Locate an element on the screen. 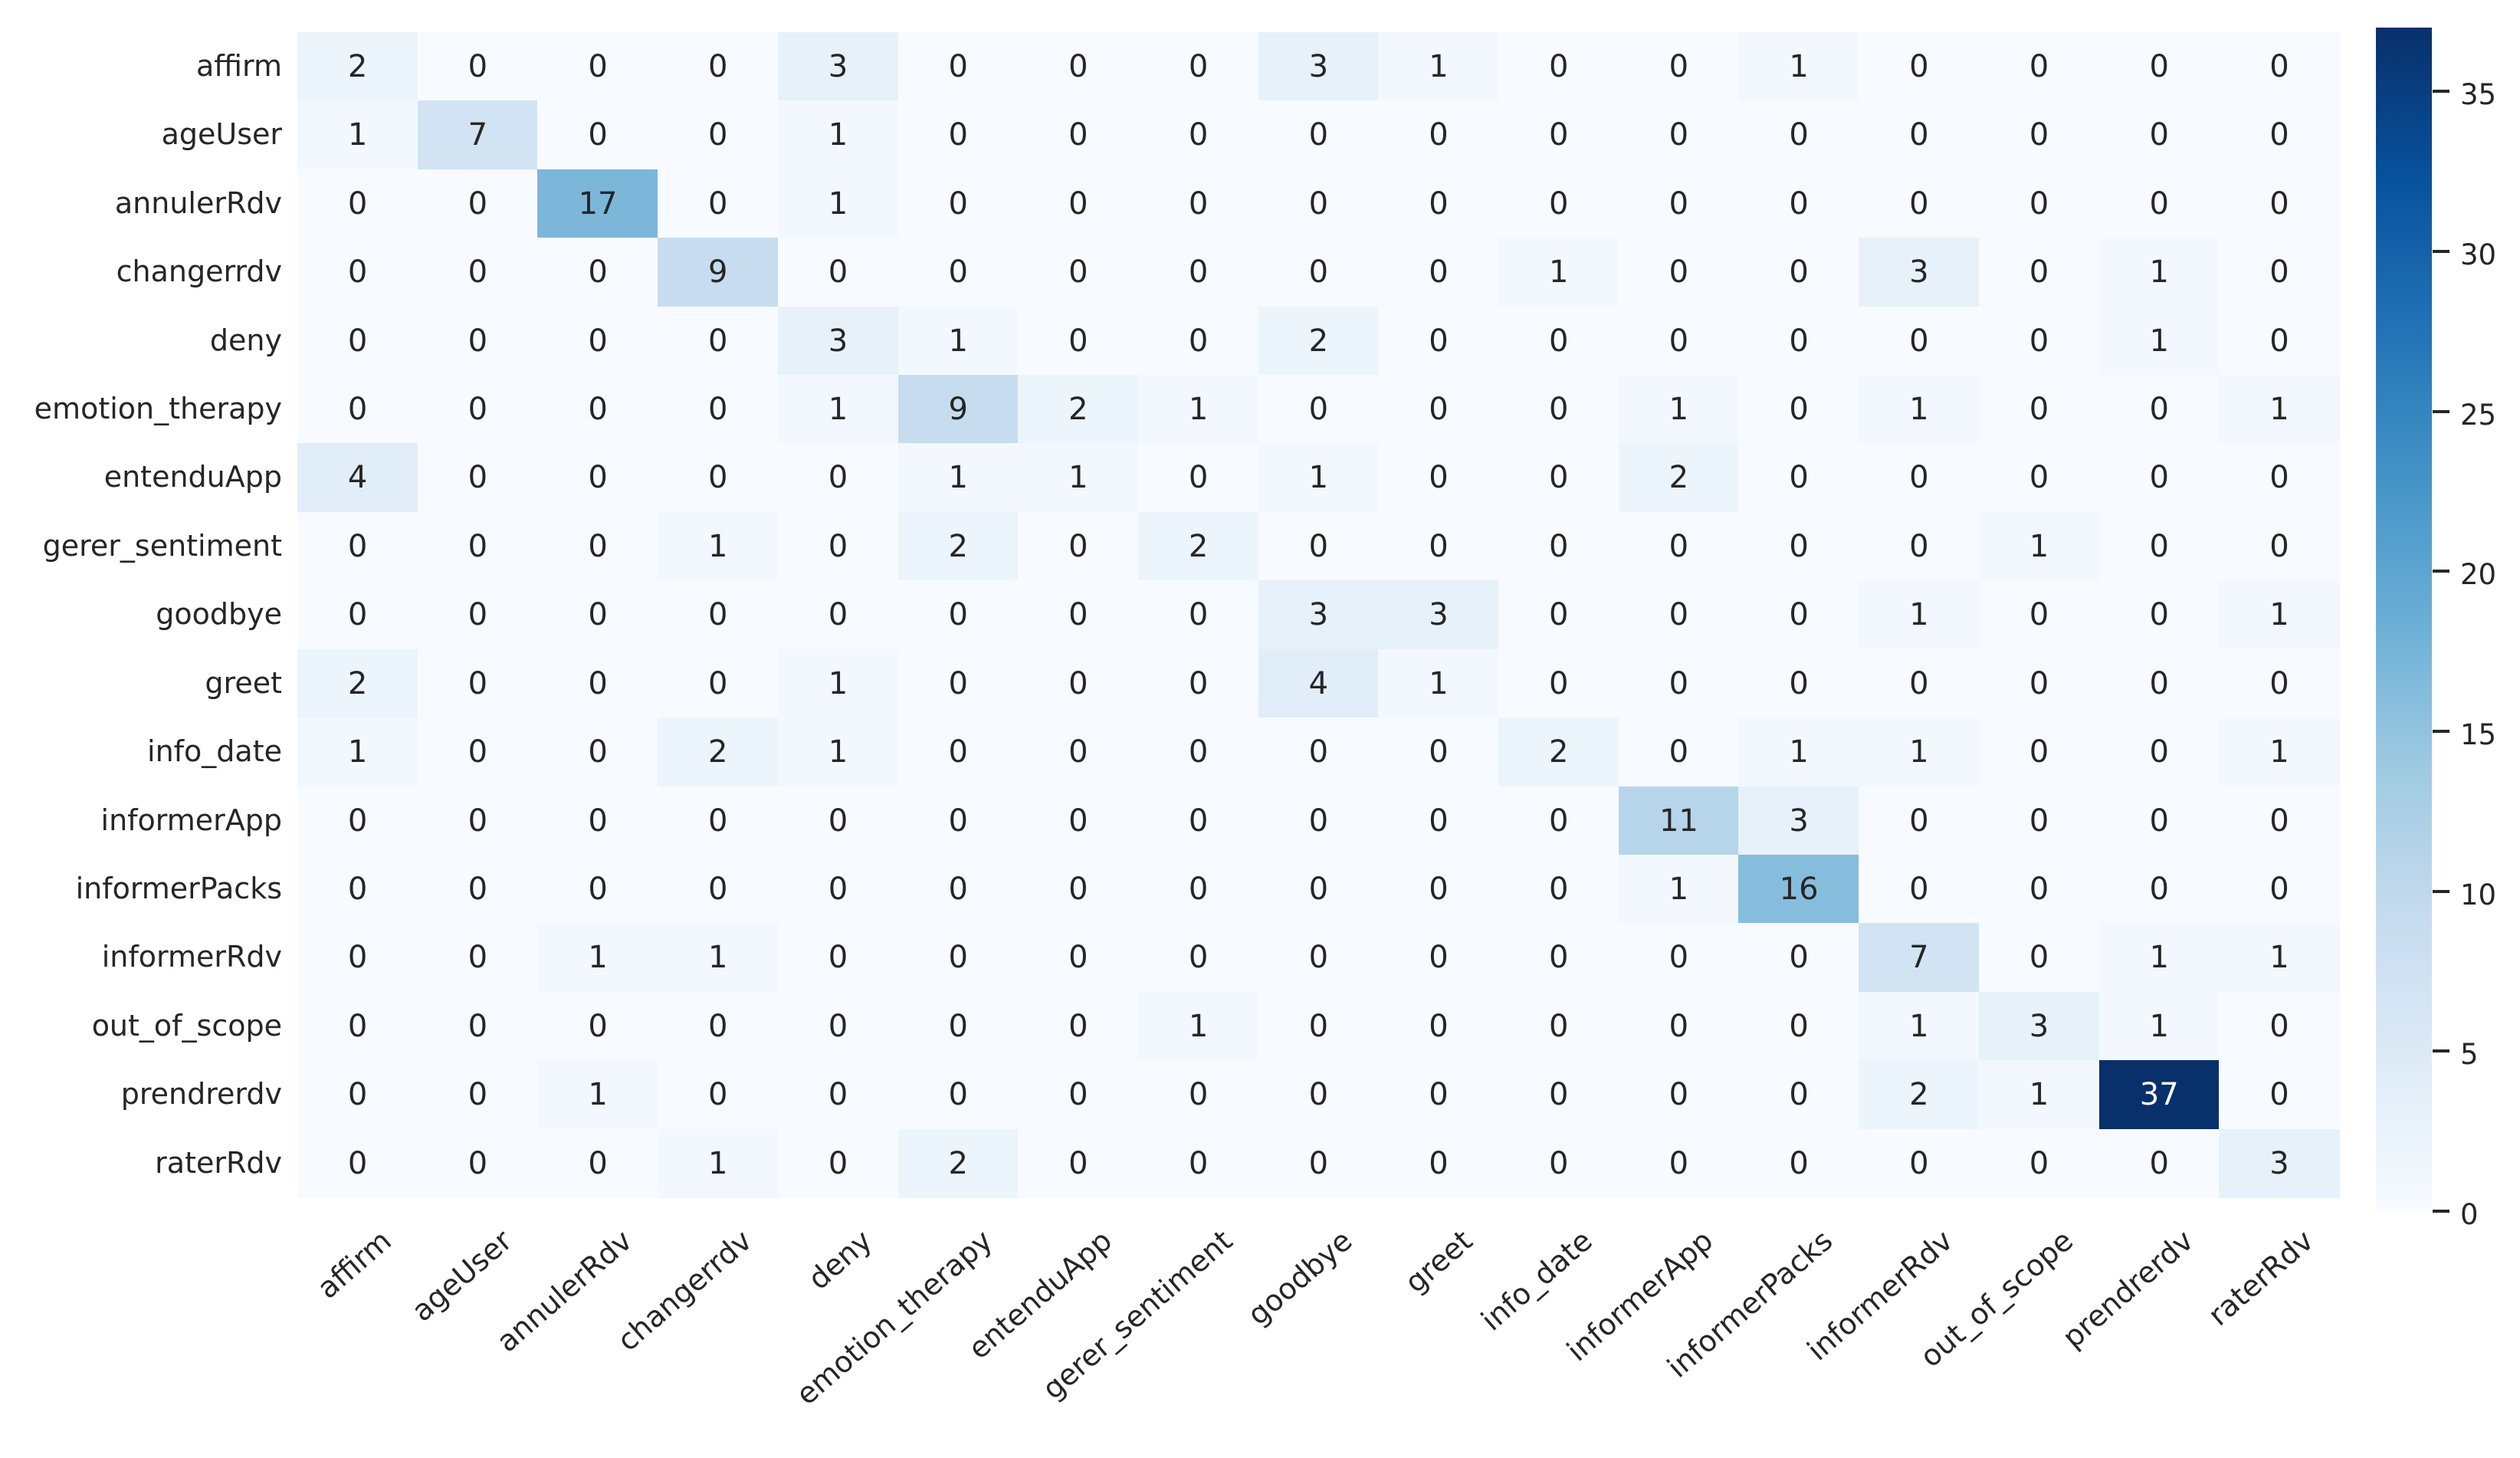 The image size is (2520, 1458). heatmap-cell: 7 is located at coordinates (1919, 958).